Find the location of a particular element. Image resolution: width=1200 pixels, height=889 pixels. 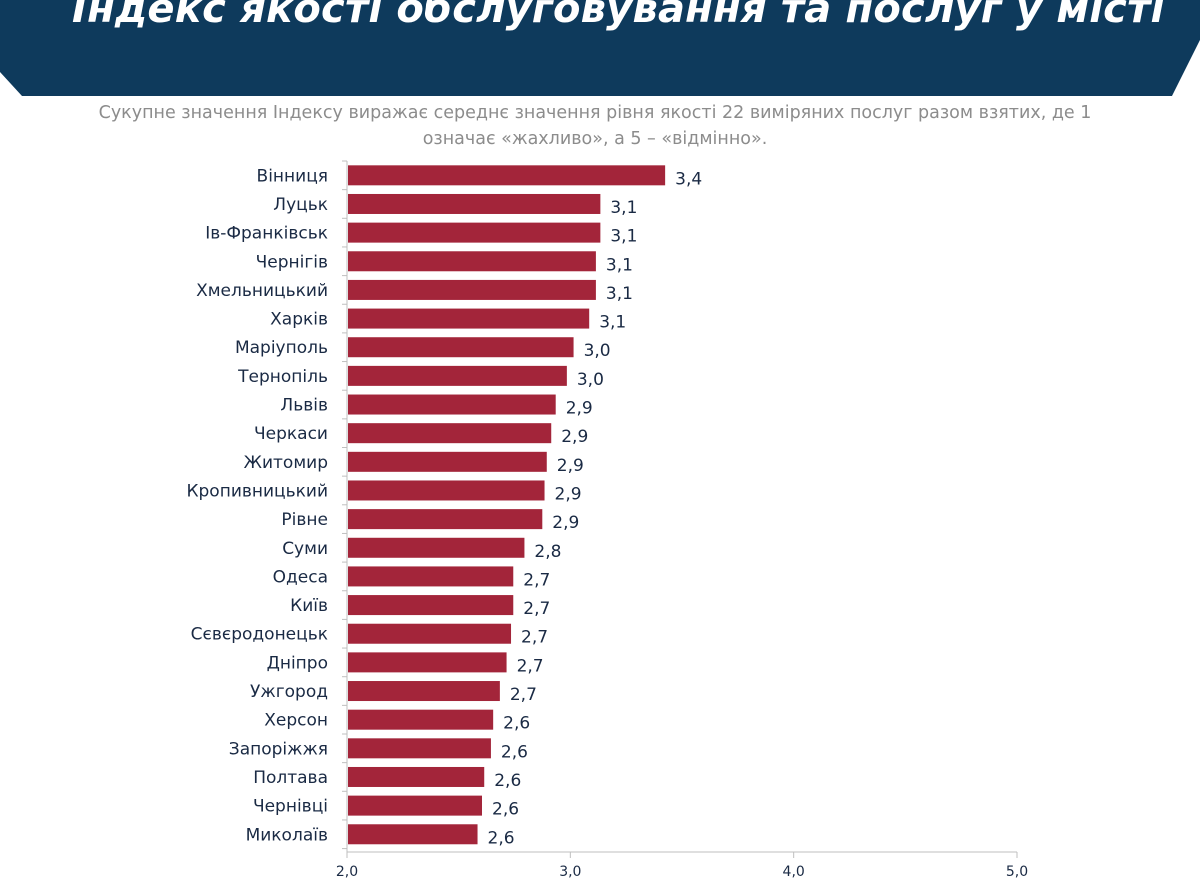

x-tick-label: 5,0 is located at coordinates (1017, 872).